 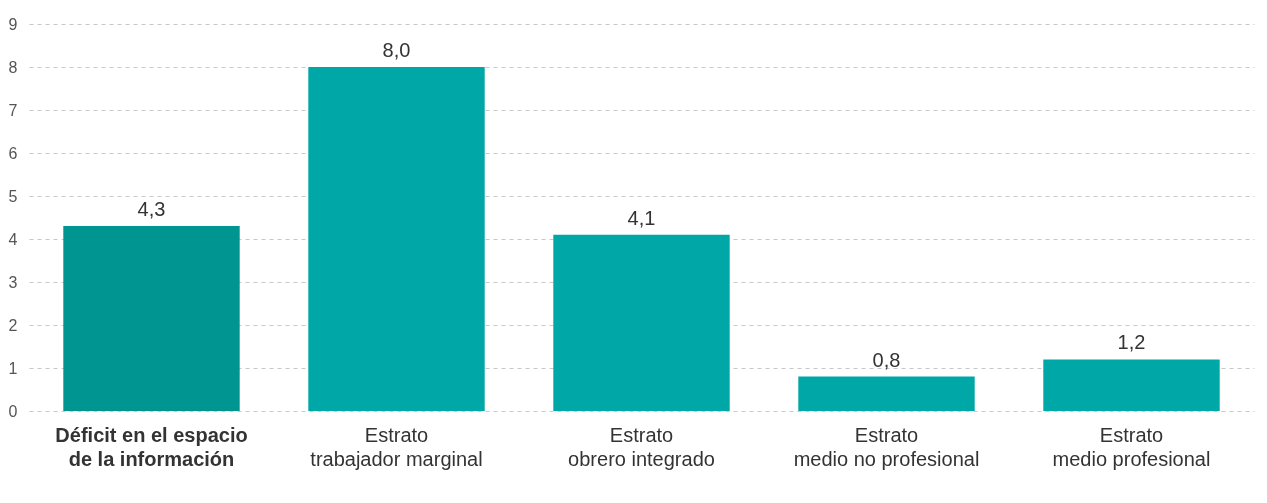 I want to click on y-tick-label: 0, so click(x=13, y=411).